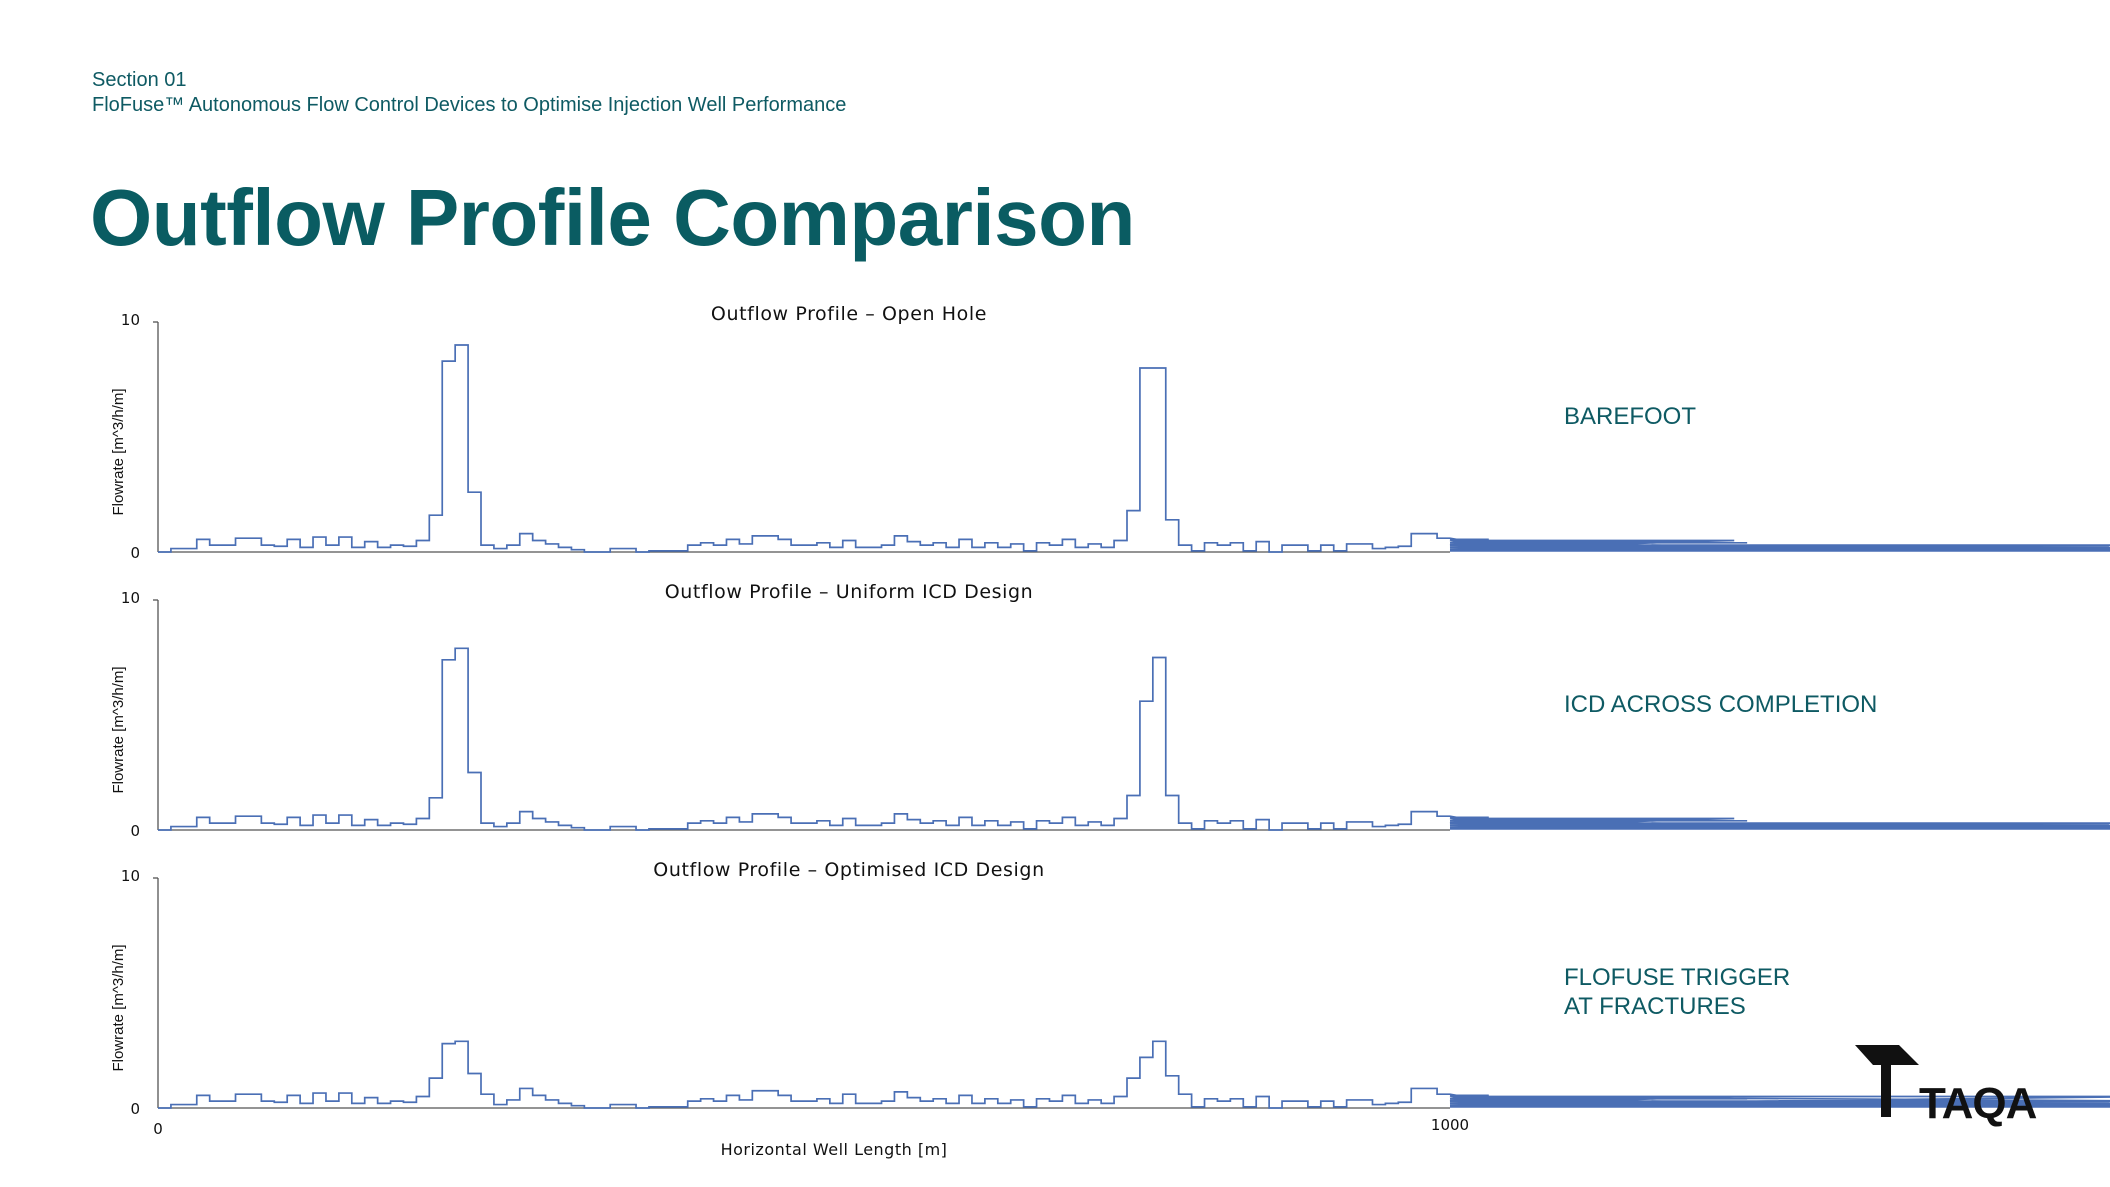 The image size is (2110, 1187). I want to click on y-tick-label-min-2: 0, so click(135, 831).